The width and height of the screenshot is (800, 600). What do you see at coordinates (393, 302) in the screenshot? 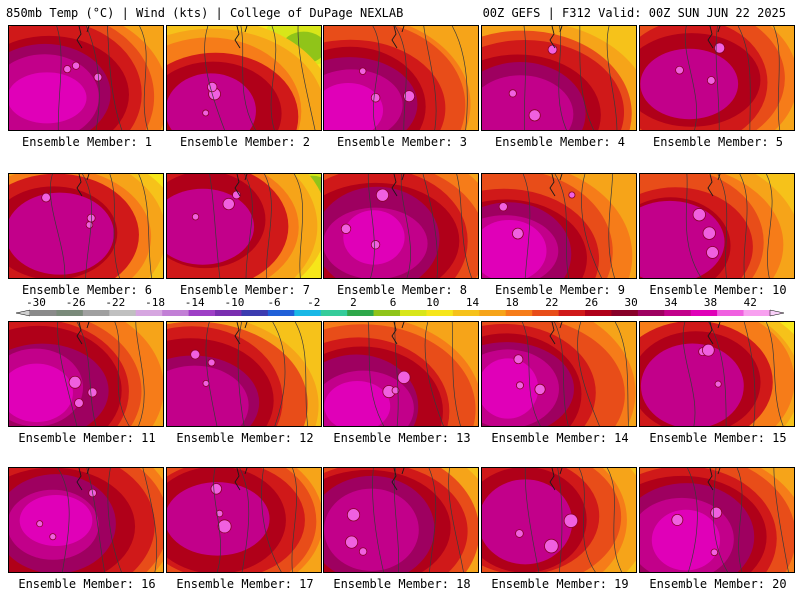
I see `colorbar-tick-label: 6` at bounding box center [393, 302].